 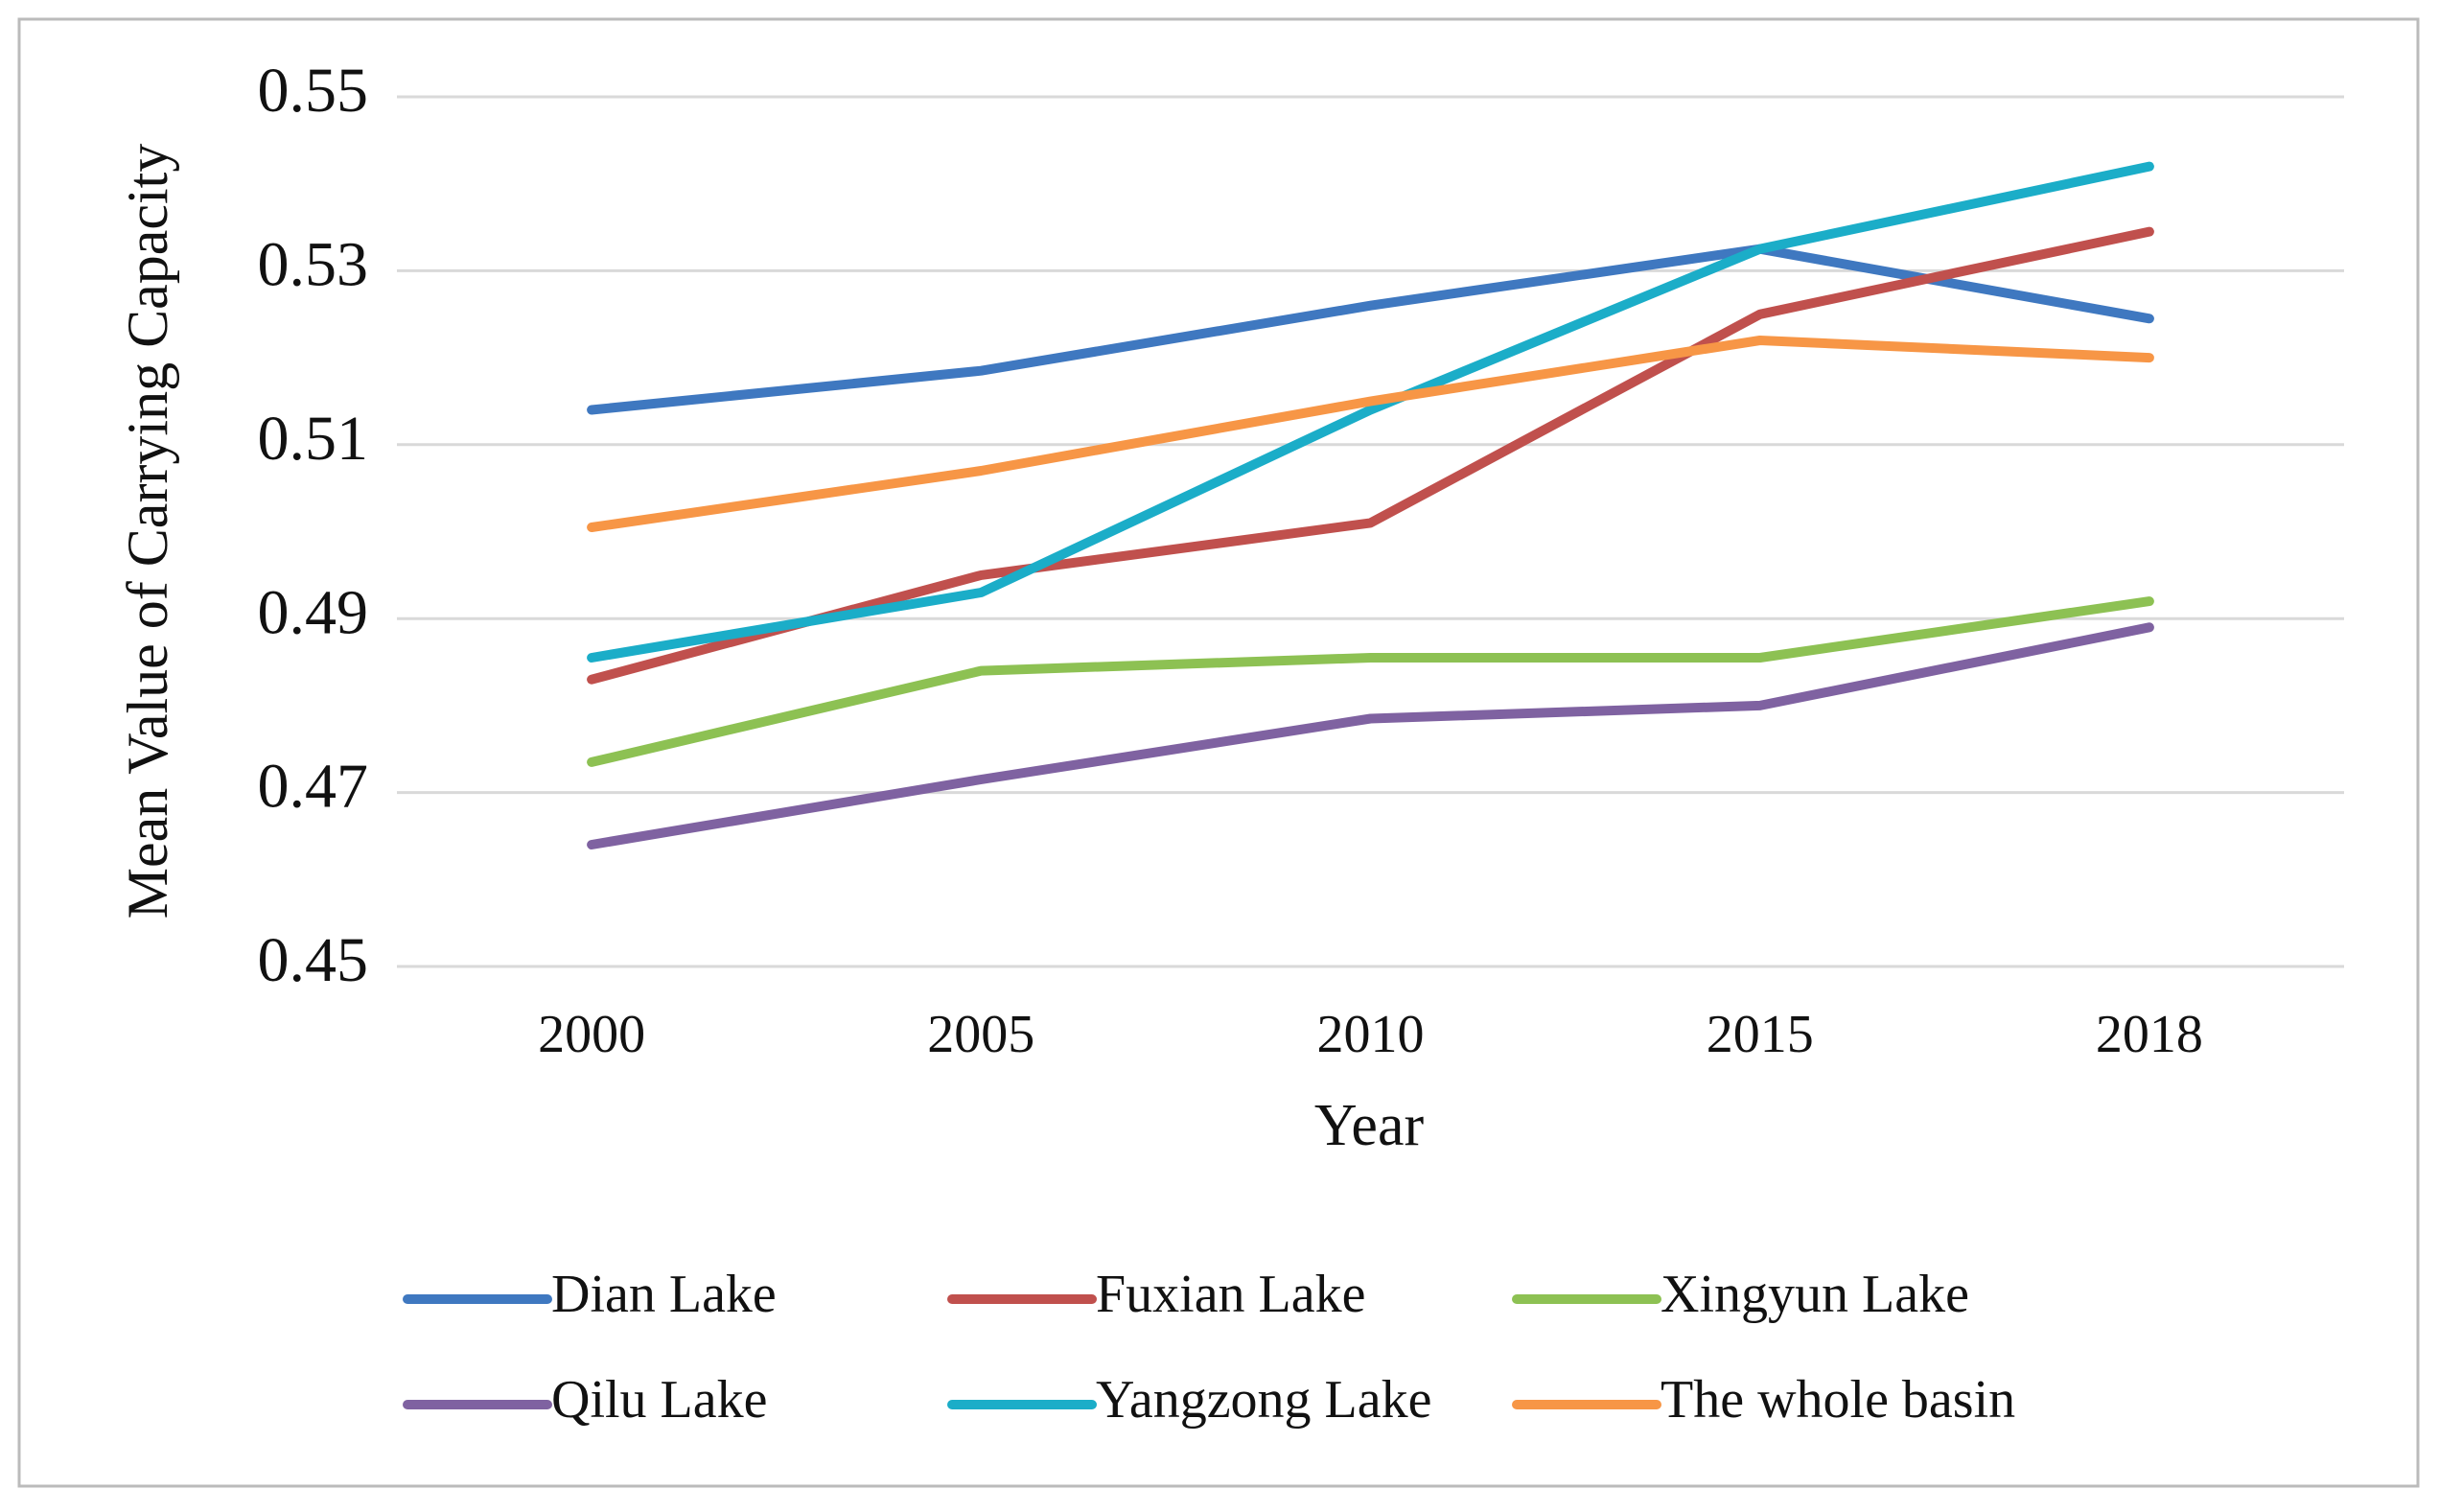 What do you see at coordinates (313, 91) in the screenshot?
I see `y-tick-label: 0.55` at bounding box center [313, 91].